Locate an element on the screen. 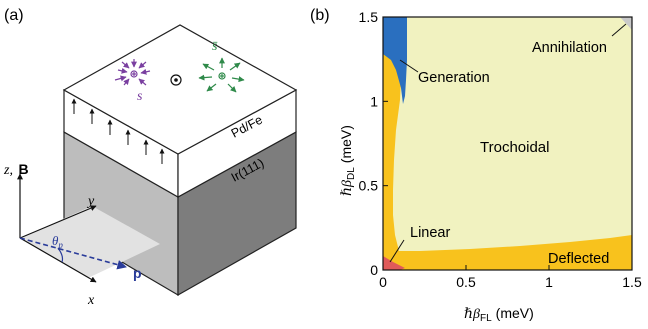 The width and height of the screenshot is (648, 329). x-axis-label: ℏβFL (meV) is located at coordinates (499, 314).